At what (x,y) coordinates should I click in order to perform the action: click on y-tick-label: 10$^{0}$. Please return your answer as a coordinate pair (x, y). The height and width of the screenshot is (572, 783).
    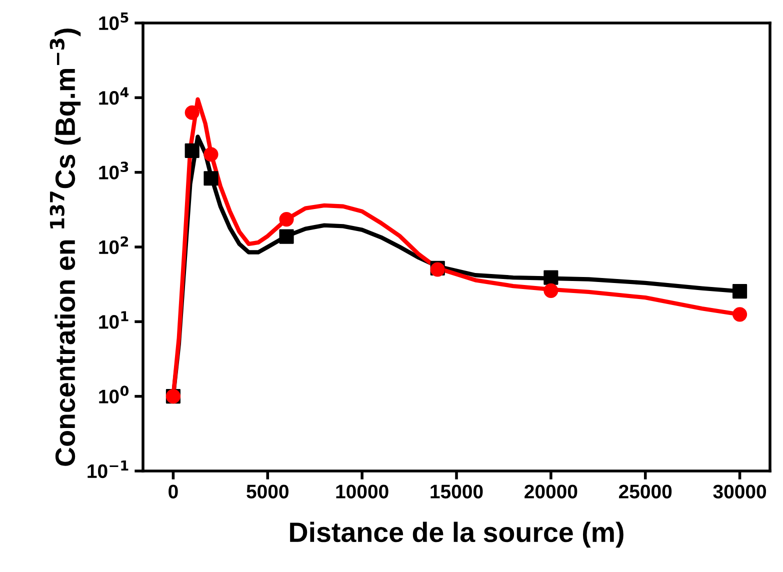
    Looking at the image, I should click on (114, 395).